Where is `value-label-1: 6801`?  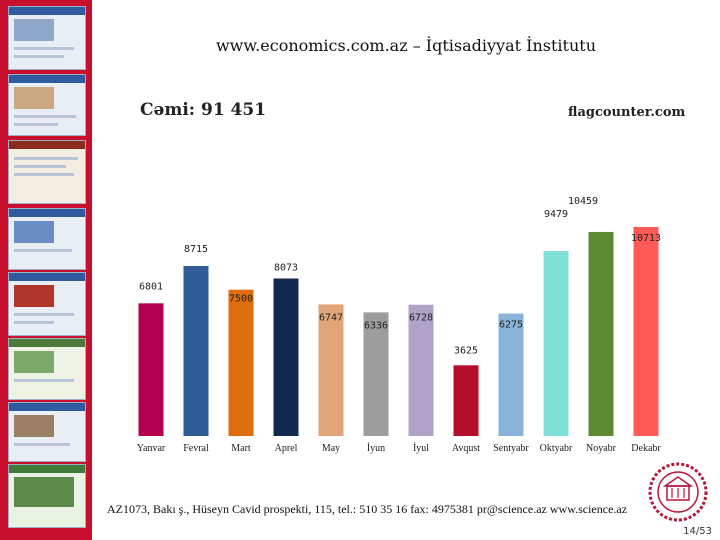
value-label-1: 6801 is located at coordinates (151, 286).